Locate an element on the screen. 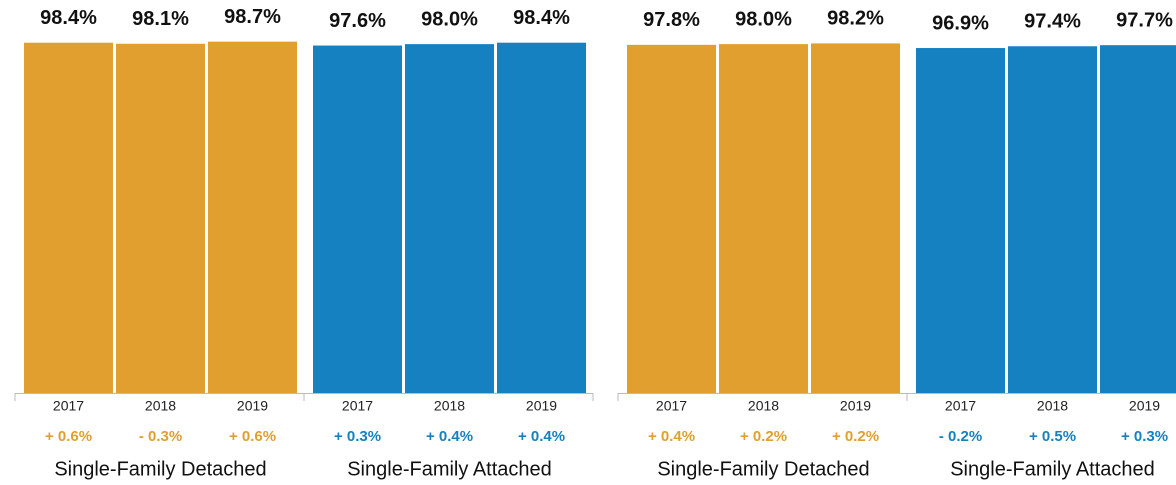 The image size is (1176, 485). value-label: 97.6% is located at coordinates (357, 21).